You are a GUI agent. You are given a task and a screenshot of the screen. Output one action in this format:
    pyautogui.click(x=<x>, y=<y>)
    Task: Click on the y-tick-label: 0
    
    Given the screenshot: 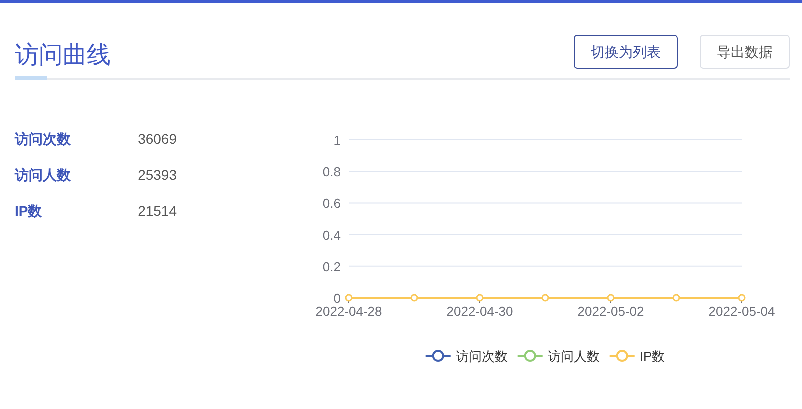 What is the action you would take?
    pyautogui.click(x=337, y=298)
    